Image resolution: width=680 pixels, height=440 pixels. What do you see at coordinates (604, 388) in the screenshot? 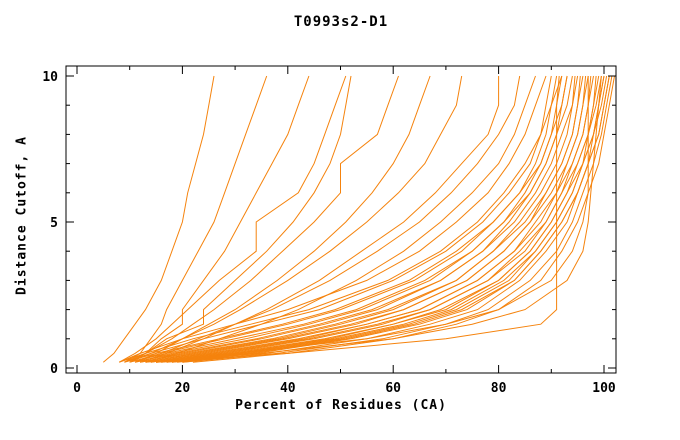
I see `x-tick-label: 100` at bounding box center [604, 388].